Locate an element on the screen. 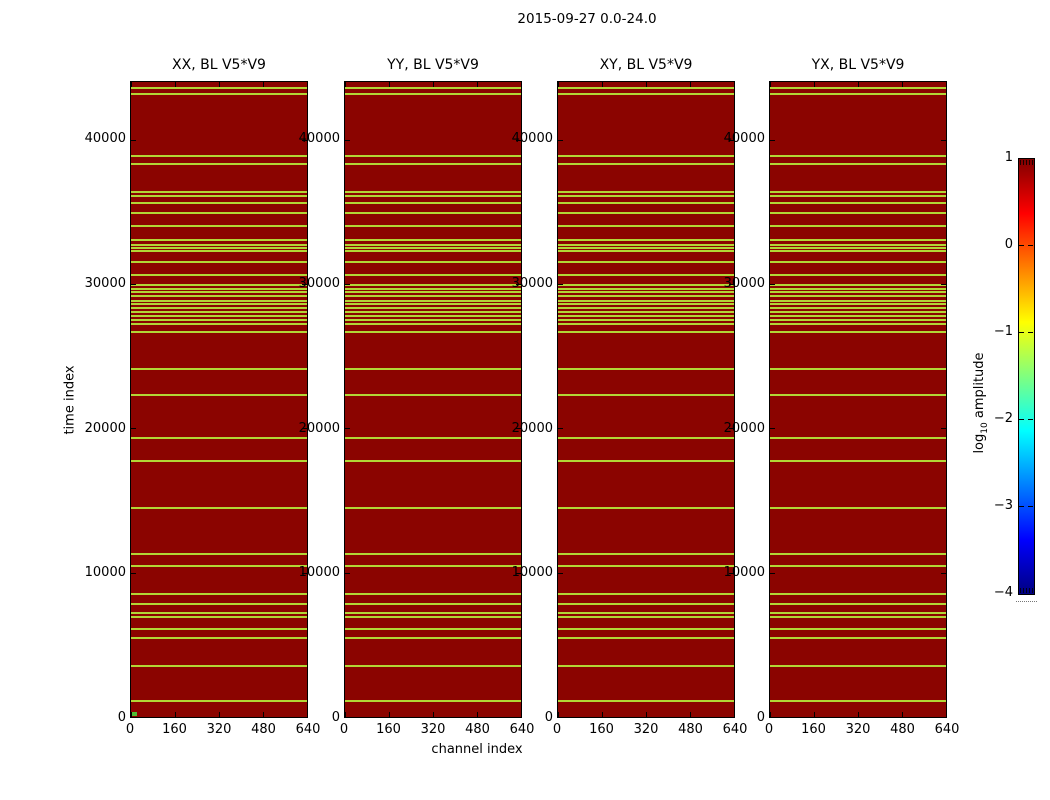 Image resolution: width=1050 pixels, height=800 pixels. panel-title: YY, BL V5*V9 is located at coordinates (433, 65).